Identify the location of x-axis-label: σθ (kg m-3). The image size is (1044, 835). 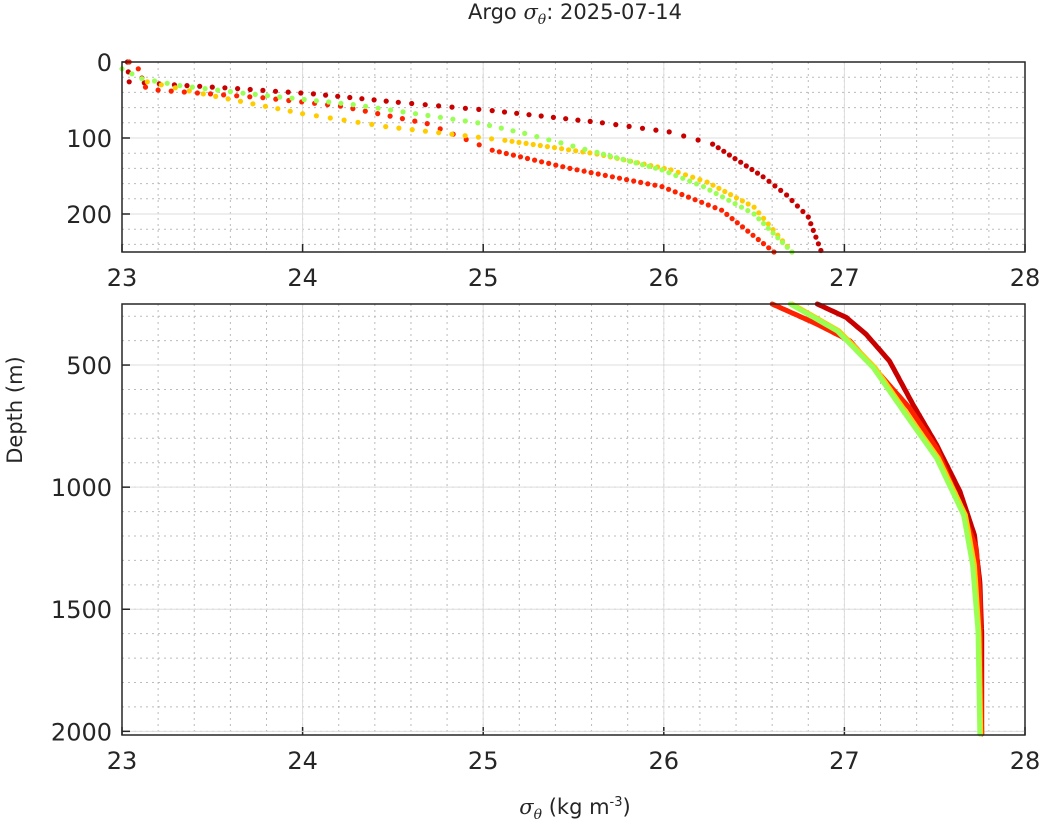
(575, 809).